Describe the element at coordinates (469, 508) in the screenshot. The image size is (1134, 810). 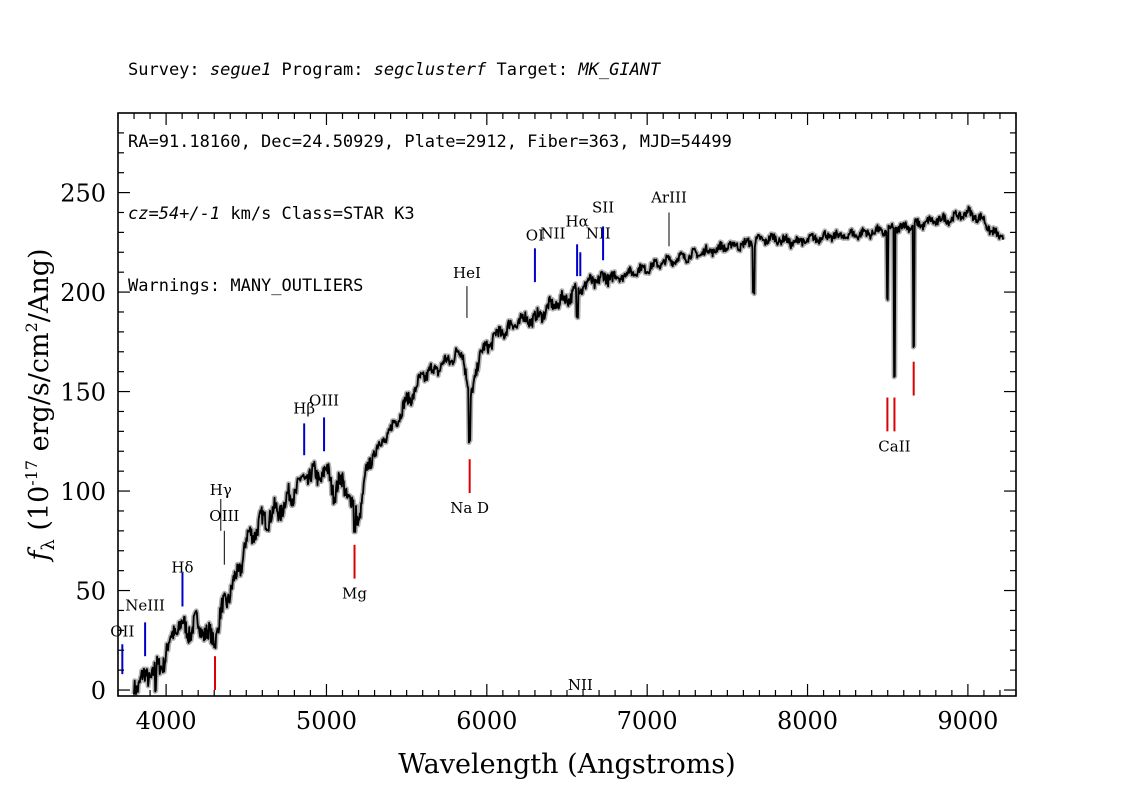
I see `line-label: Na D` at that location.